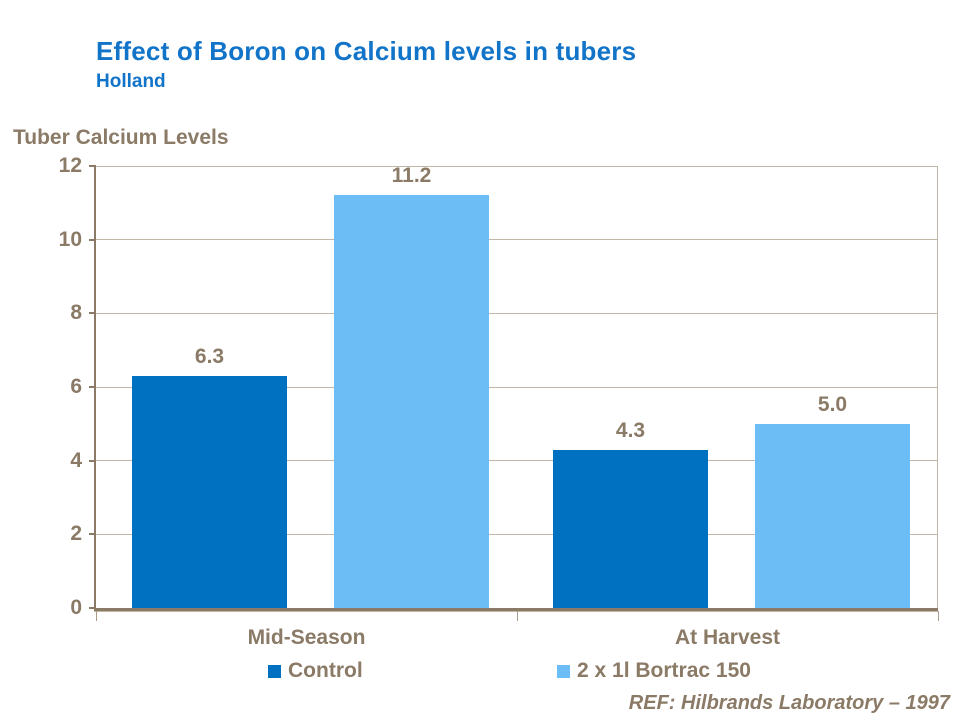 The width and height of the screenshot is (960, 720). Describe the element at coordinates (937, 387) in the screenshot. I see `plot-right-border` at that location.